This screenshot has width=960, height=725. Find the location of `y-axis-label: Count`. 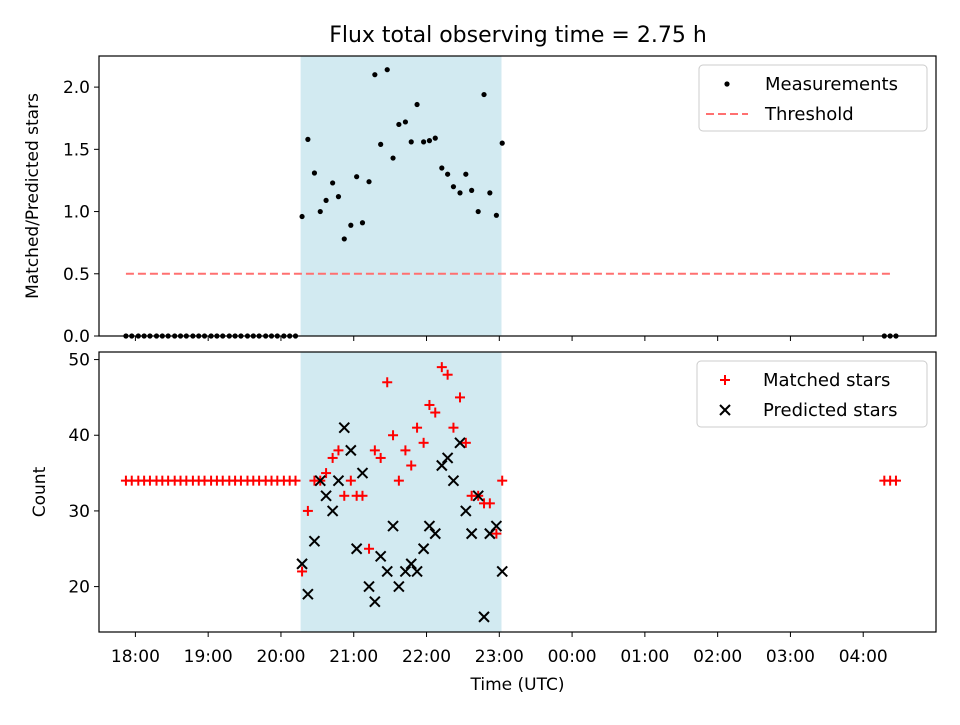

y-axis-label: Count is located at coordinates (40, 491).